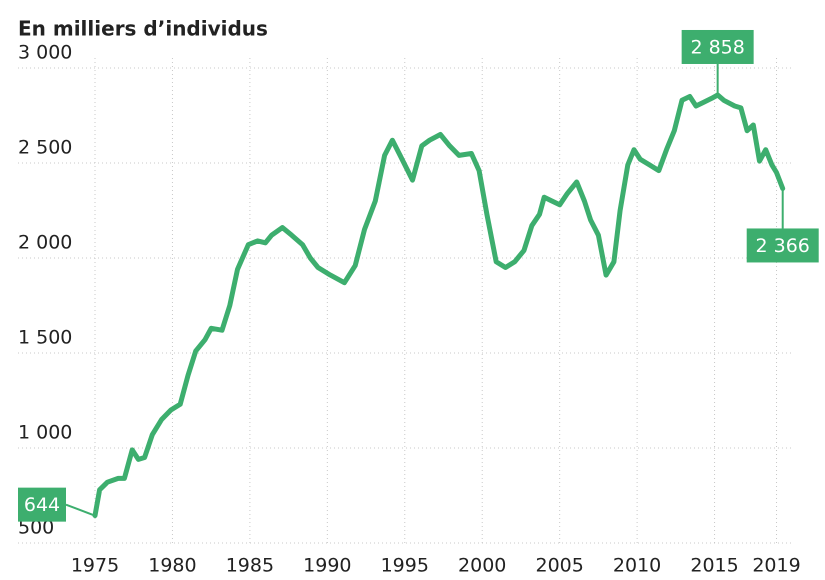  What do you see at coordinates (36, 528) in the screenshot?
I see `y-tick-label: 500` at bounding box center [36, 528].